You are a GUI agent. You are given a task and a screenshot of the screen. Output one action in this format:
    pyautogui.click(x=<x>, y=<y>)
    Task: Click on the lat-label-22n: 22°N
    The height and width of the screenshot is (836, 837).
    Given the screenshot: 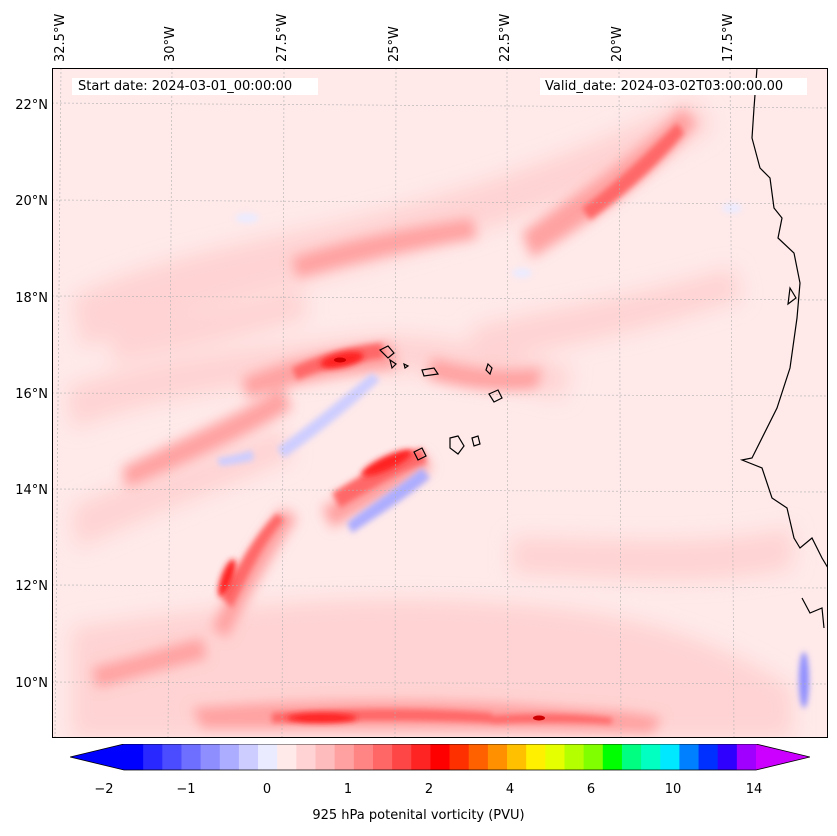 What is the action you would take?
    pyautogui.click(x=31, y=105)
    